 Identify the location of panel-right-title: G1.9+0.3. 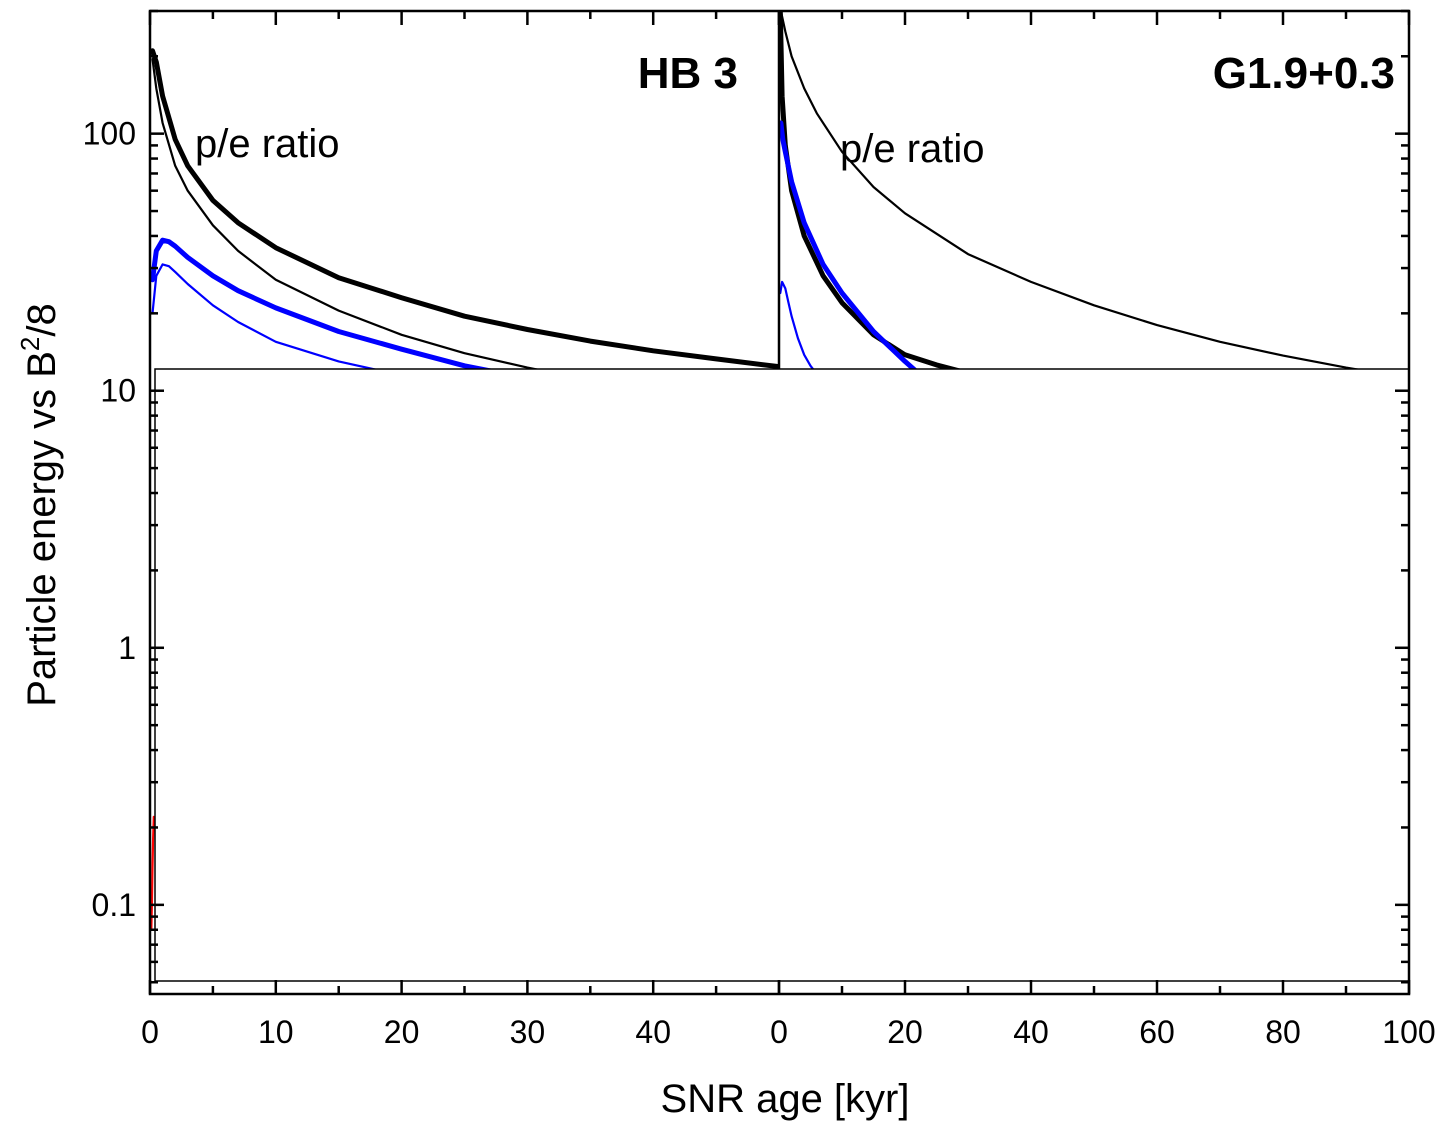
(1304, 73).